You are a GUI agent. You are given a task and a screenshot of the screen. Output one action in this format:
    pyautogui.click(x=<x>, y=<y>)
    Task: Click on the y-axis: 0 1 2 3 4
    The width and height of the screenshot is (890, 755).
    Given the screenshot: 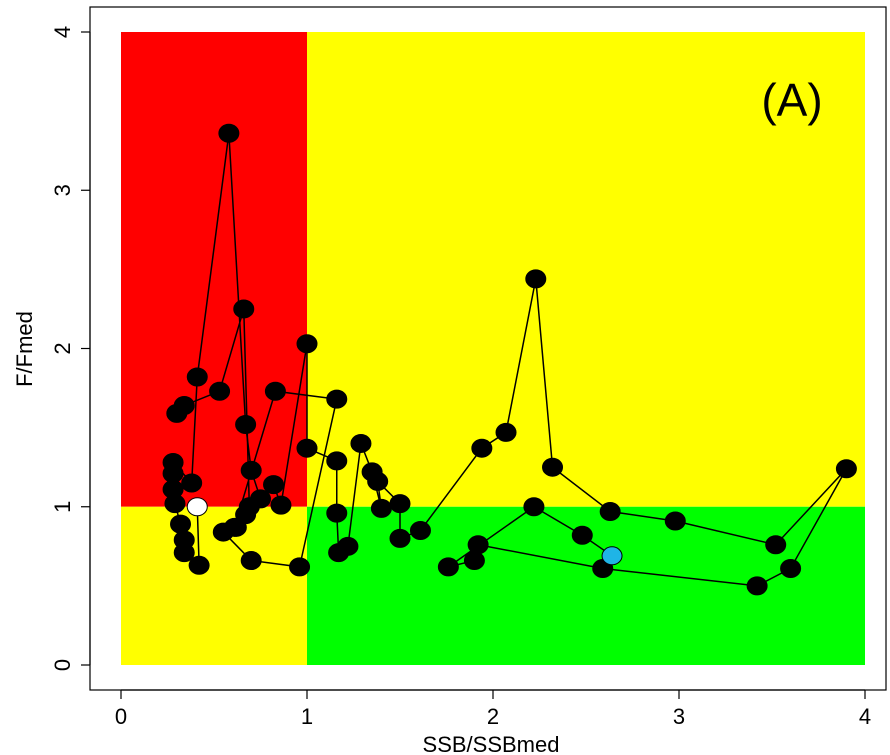 What is the action you would take?
    pyautogui.click(x=70, y=348)
    